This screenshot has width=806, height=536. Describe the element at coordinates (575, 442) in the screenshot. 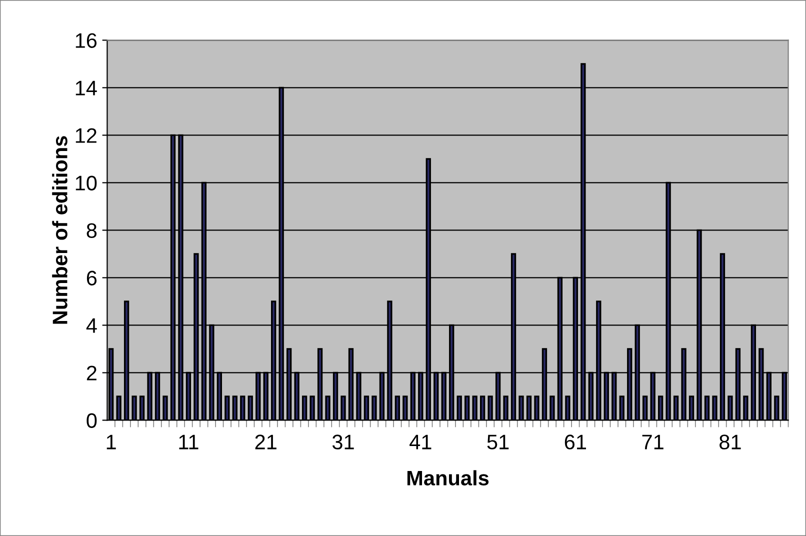

I see `x-tick-label: 61` at that location.